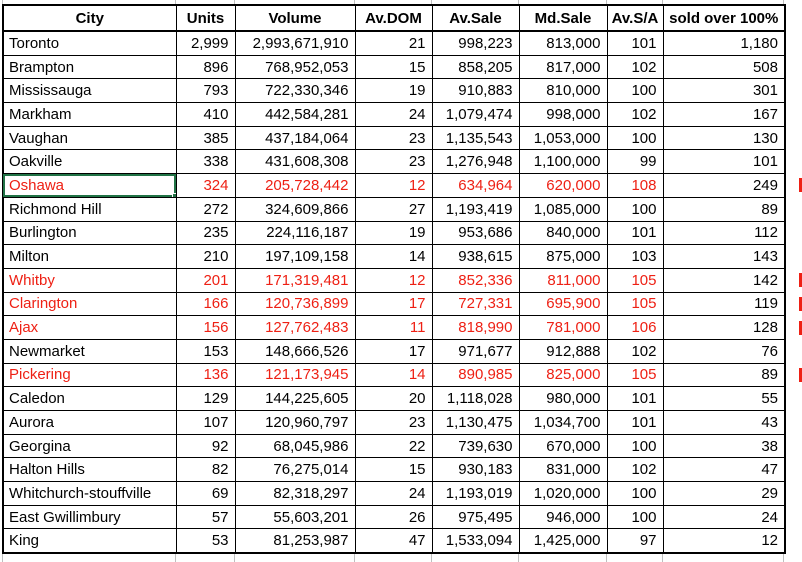 The image size is (802, 562). Describe the element at coordinates (475, 43) in the screenshot. I see `cell-av-sale: 998,223` at that location.